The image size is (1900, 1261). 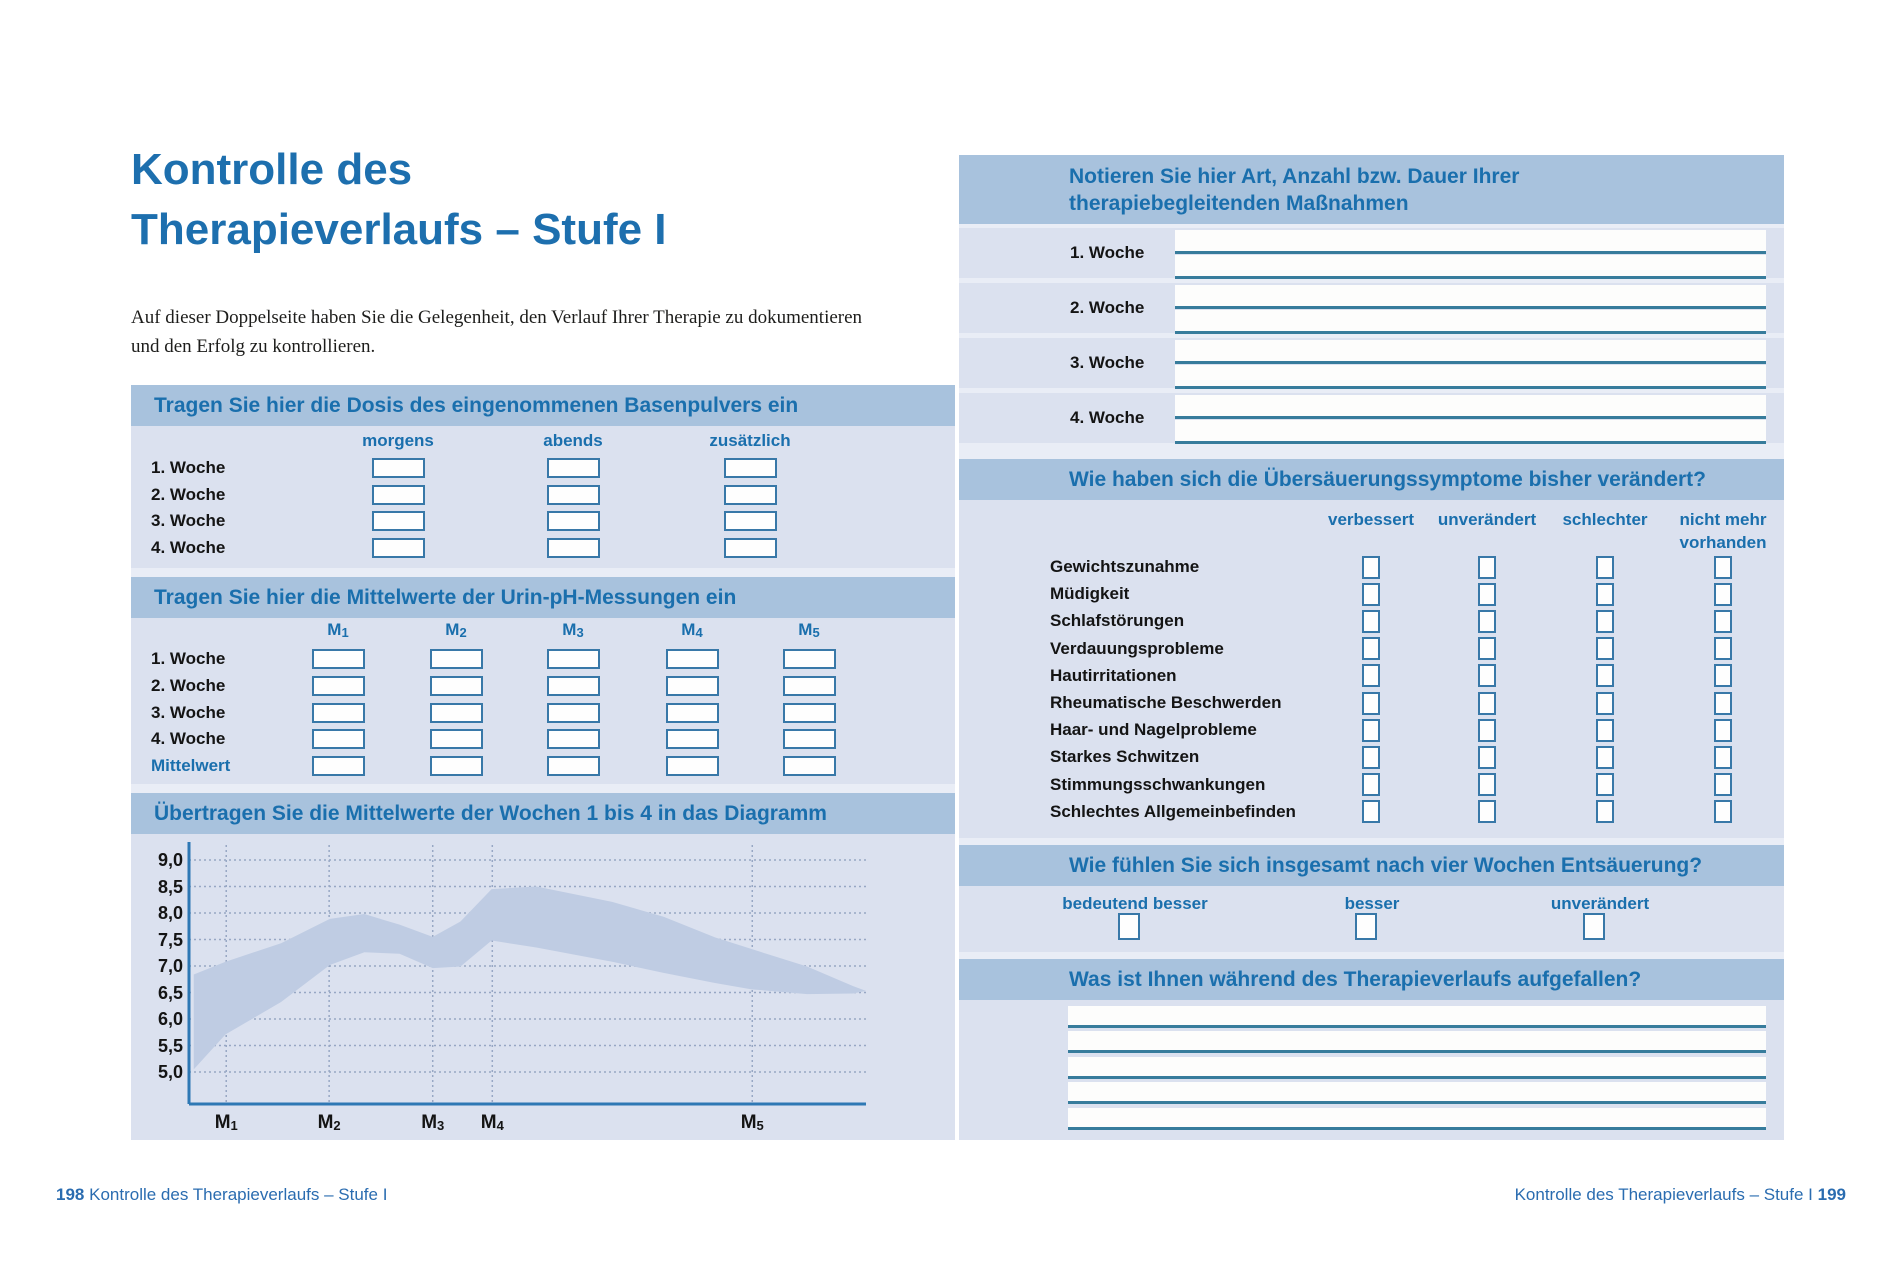 I want to click on ph-column-label: M4, so click(x=692, y=630).